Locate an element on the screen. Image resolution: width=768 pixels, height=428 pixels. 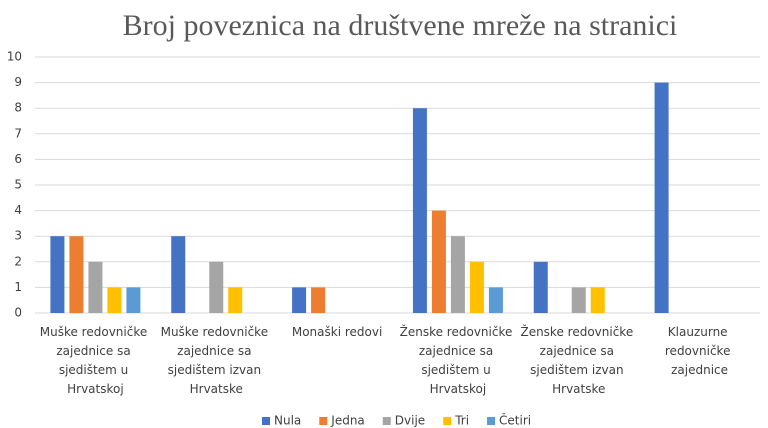
x-tick-label: Klauzurne redovničke zajednice is located at coordinates (699, 351).